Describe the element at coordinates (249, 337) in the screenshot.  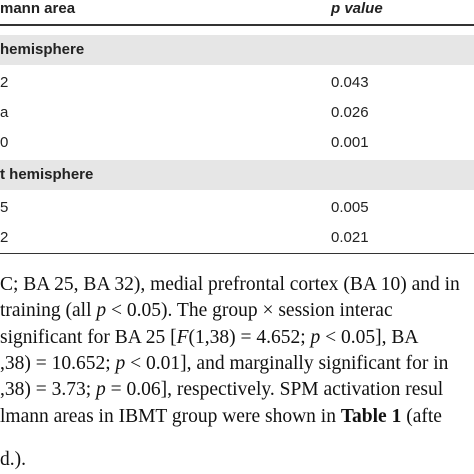
I see `text-run: (1,38) = 4.652;` at that location.